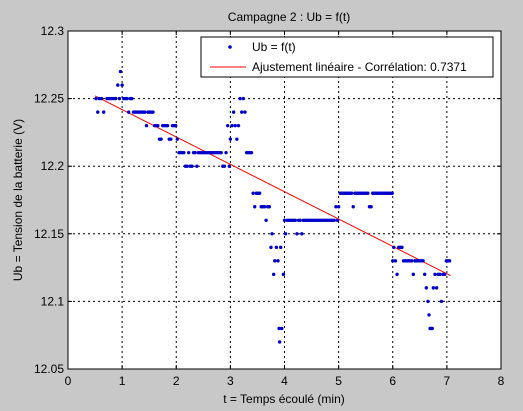  I want to click on y-tick-label: 12.3, so click(53, 31).